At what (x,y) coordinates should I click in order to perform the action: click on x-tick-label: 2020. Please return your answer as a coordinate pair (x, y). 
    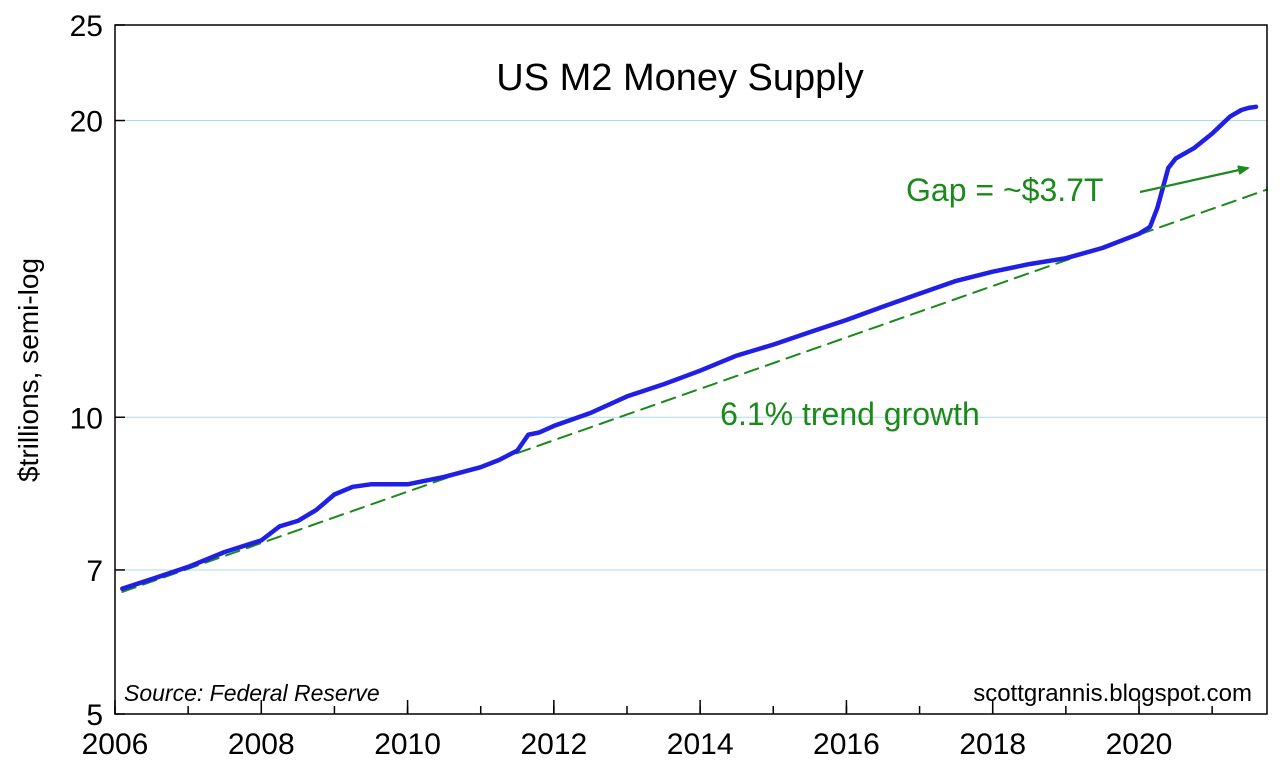
    Looking at the image, I should click on (1139, 744).